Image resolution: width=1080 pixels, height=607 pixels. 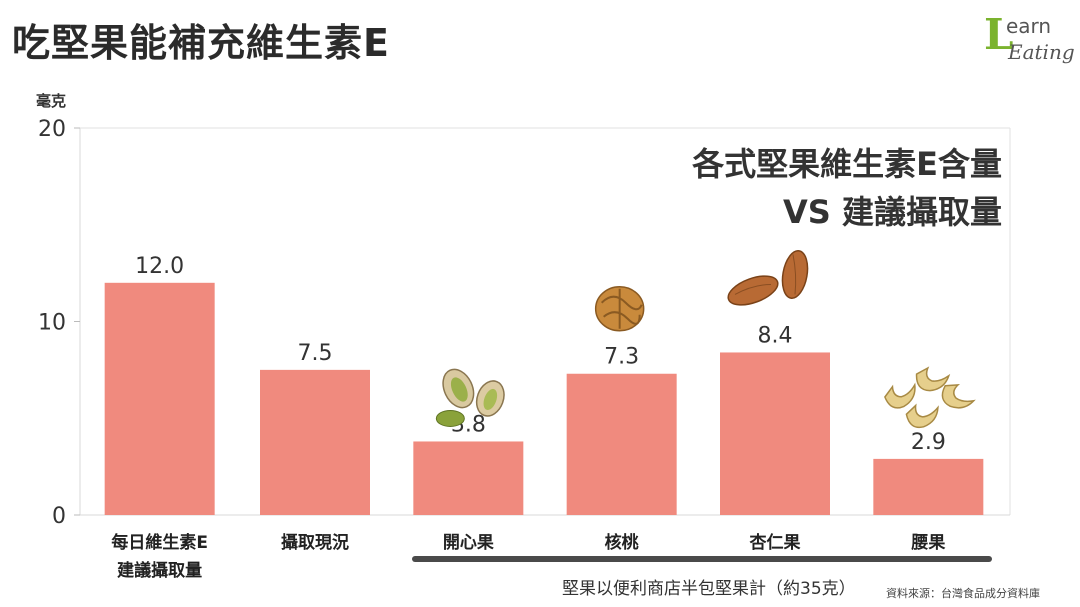 I want to click on logo-initial: L, so click(x=999, y=34).